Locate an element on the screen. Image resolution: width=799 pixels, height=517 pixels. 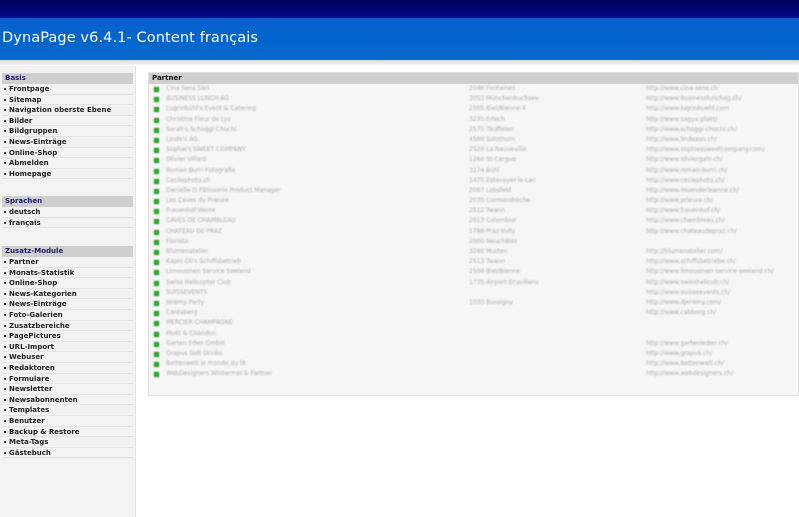
partner-url: http://www.frauenhof.ch/ is located at coordinates (683, 211).